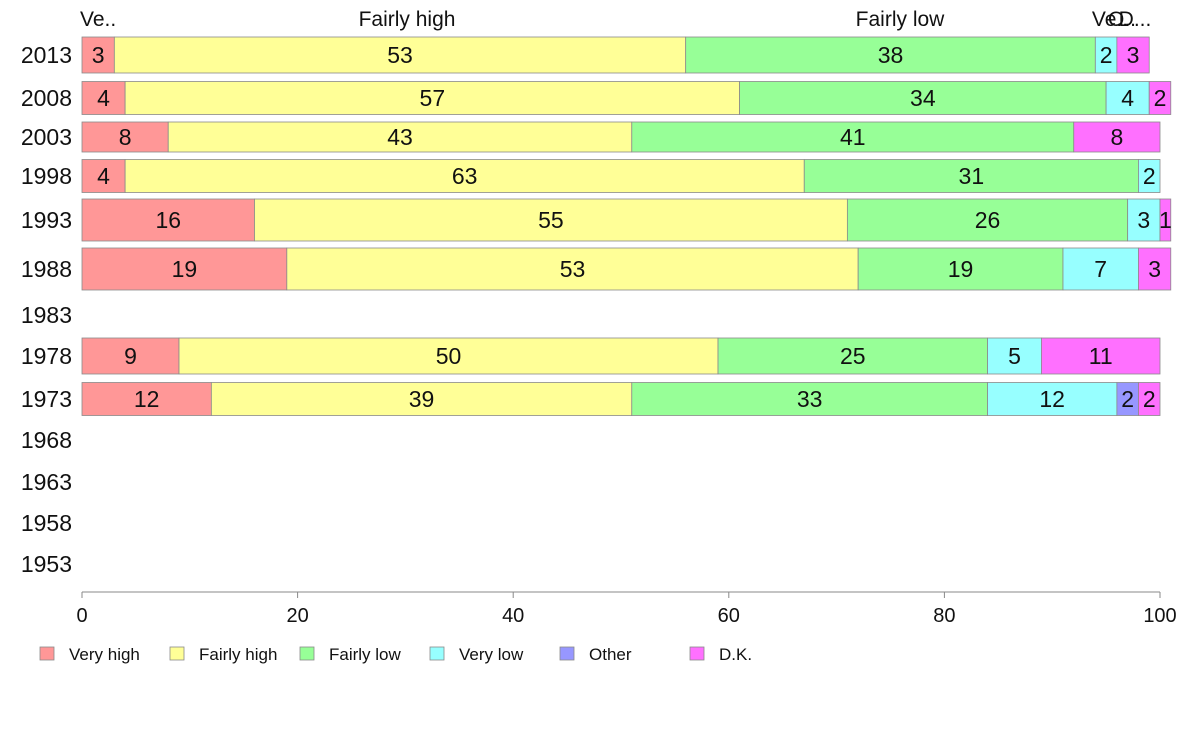  I want to click on value-label-2008-fairly-high: 57, so click(433, 98).